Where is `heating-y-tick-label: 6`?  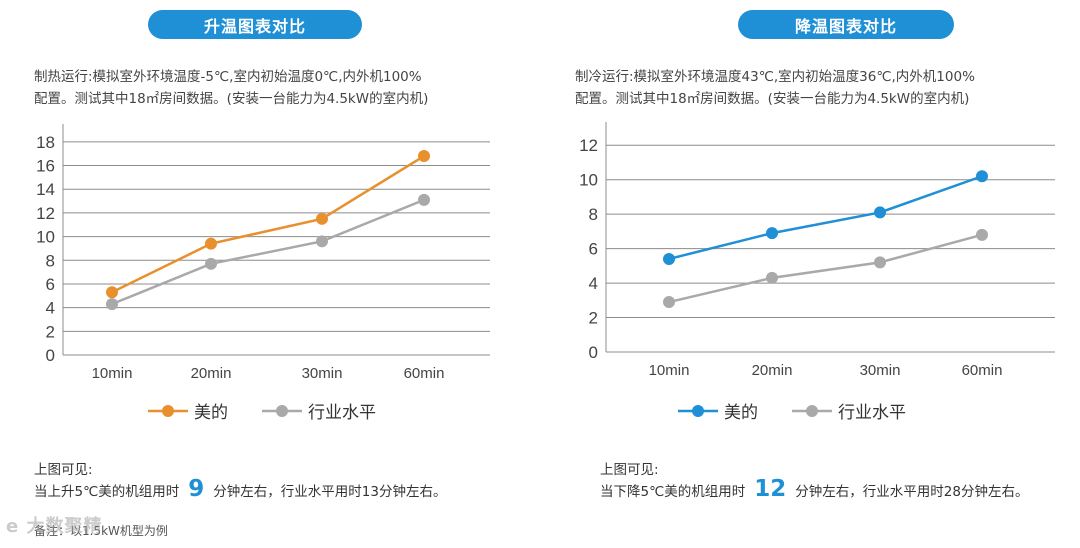
heating-y-tick-label: 6 is located at coordinates (50, 284).